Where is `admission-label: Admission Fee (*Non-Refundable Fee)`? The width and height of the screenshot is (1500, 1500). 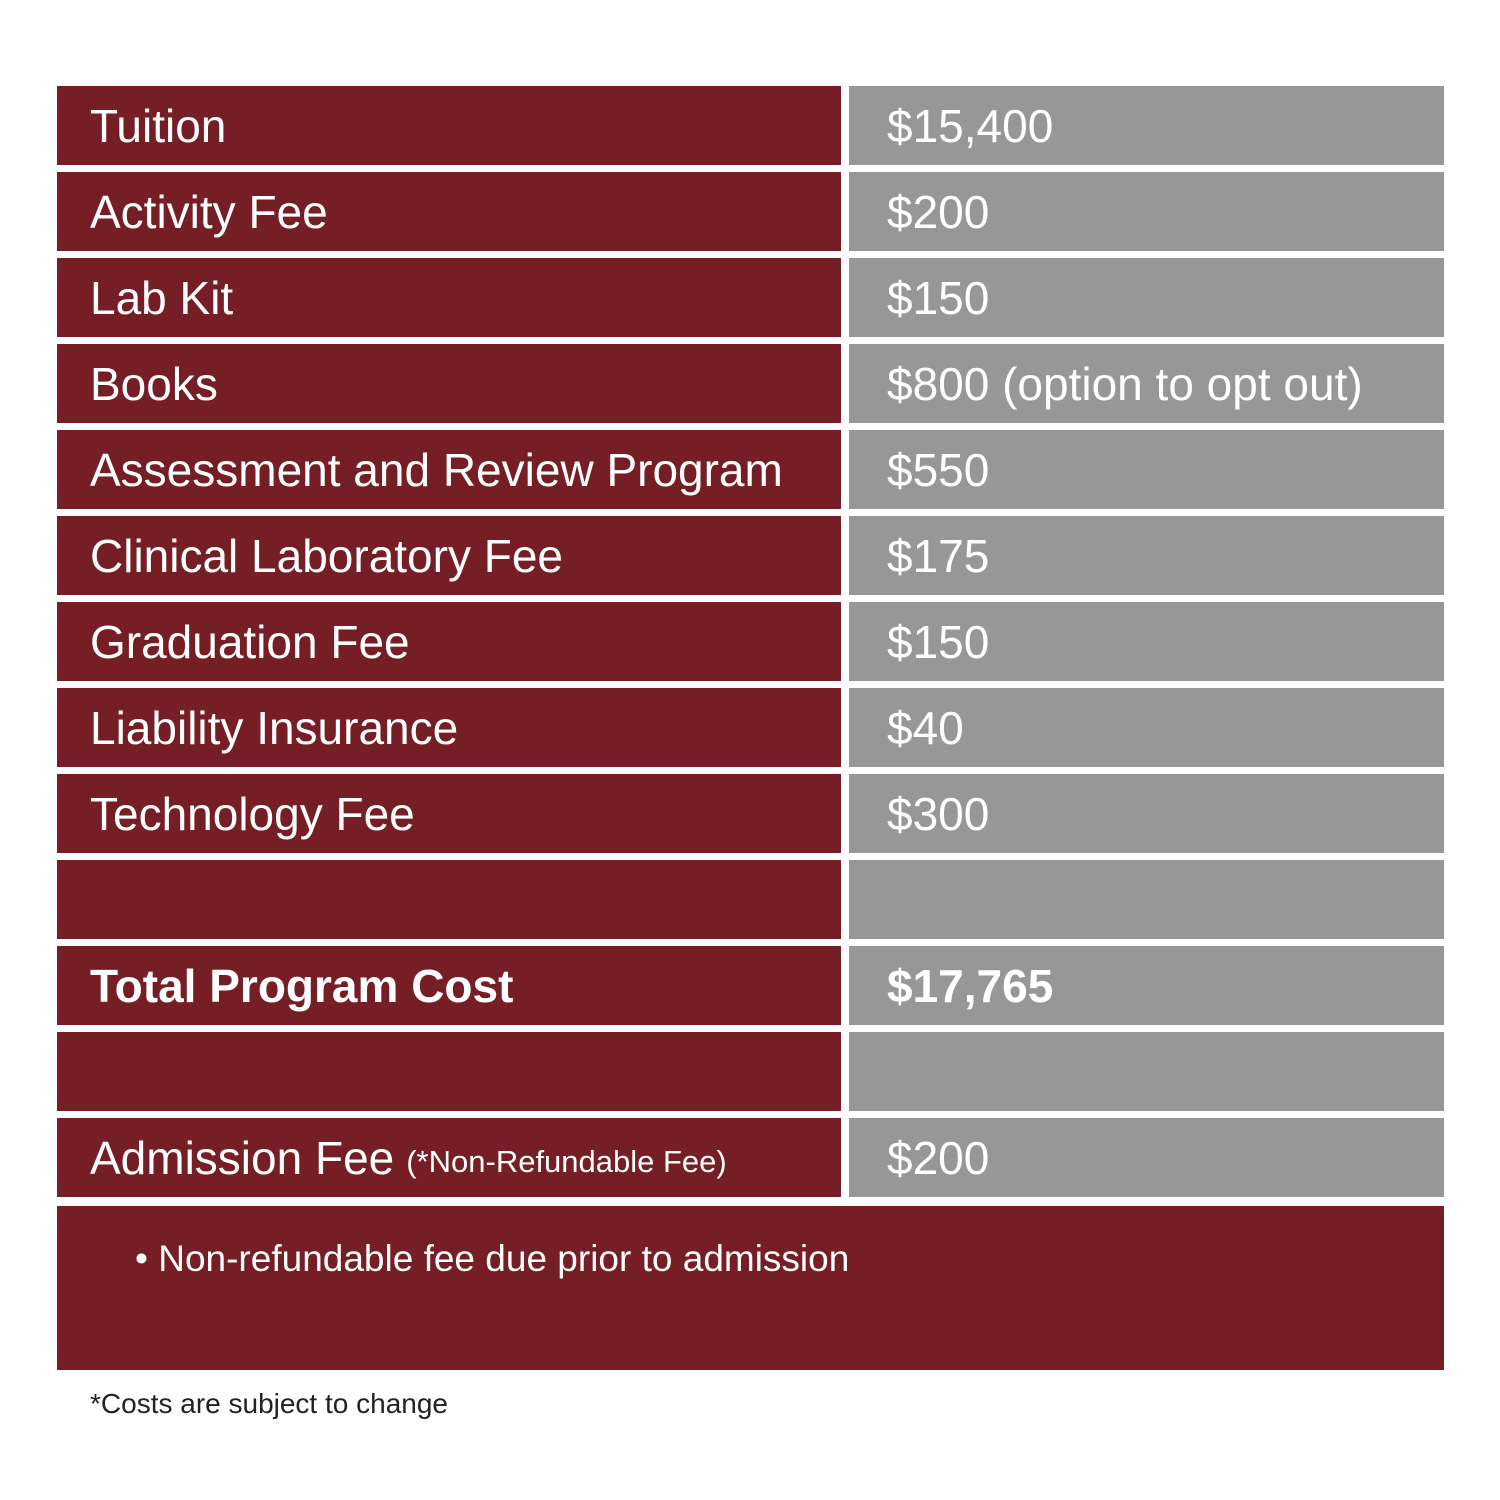
admission-label: Admission Fee (*Non-Refundable Fee) is located at coordinates (449, 1157).